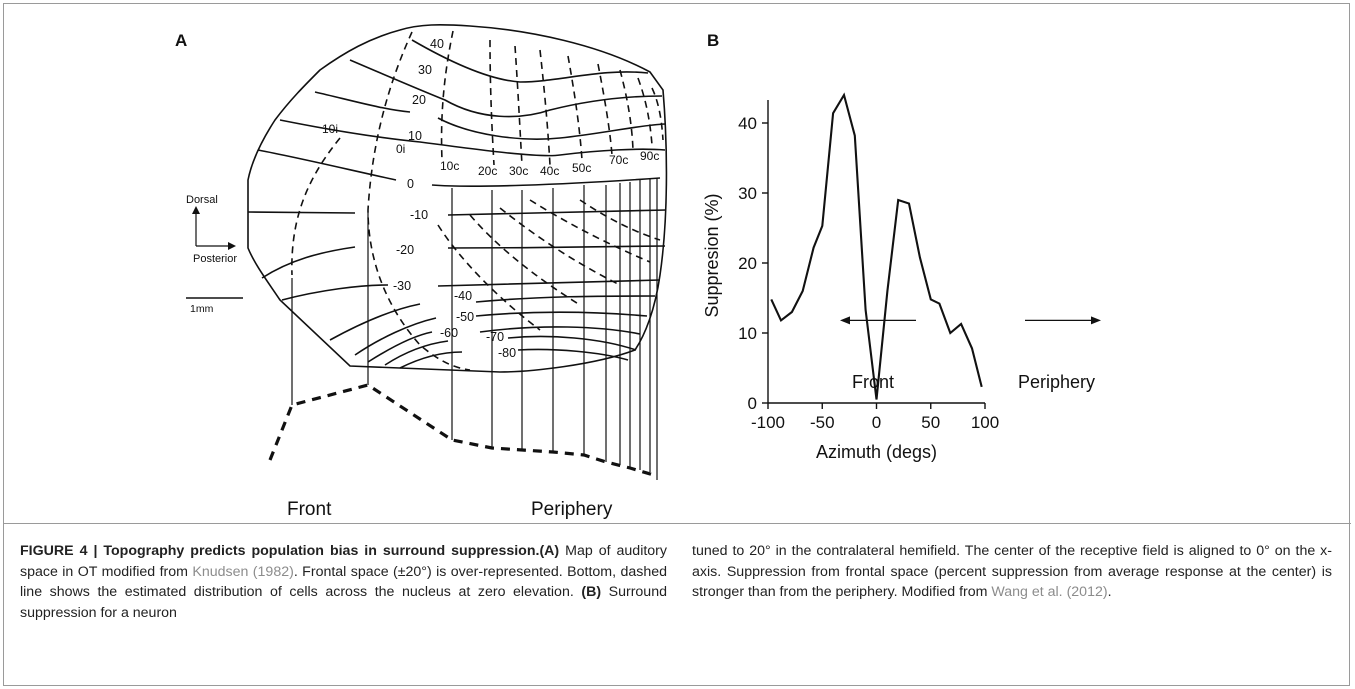 Image resolution: width=1355 pixels, height=689 pixels. I want to click on caption-b-label: (B), so click(591, 592).